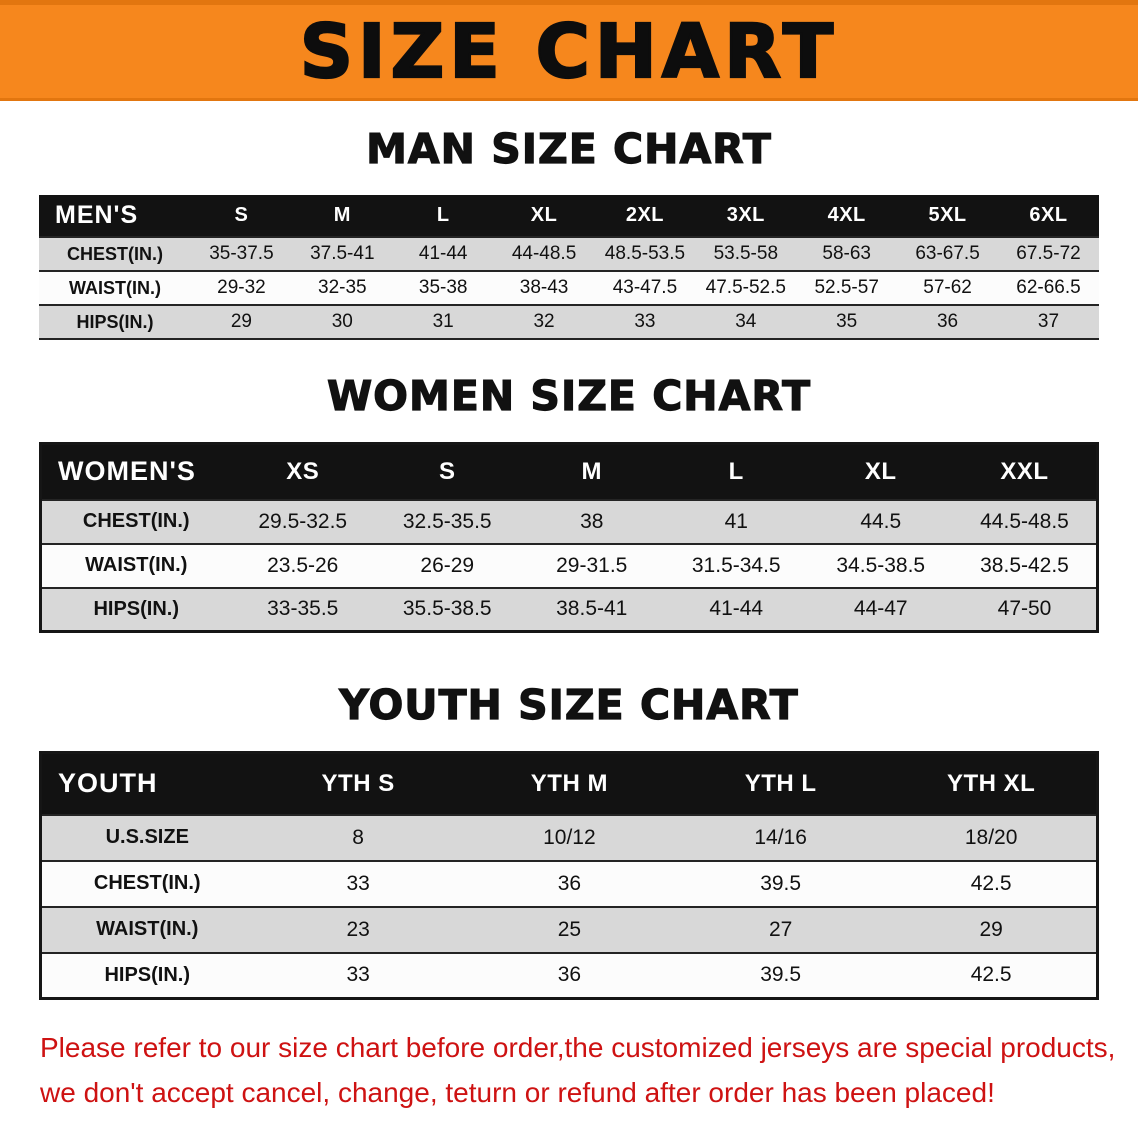 This screenshot has height=1132, width=1138. I want to click on measurement-row: U.S.SIZE 8 10/12 14/16 18/20, so click(569, 837).